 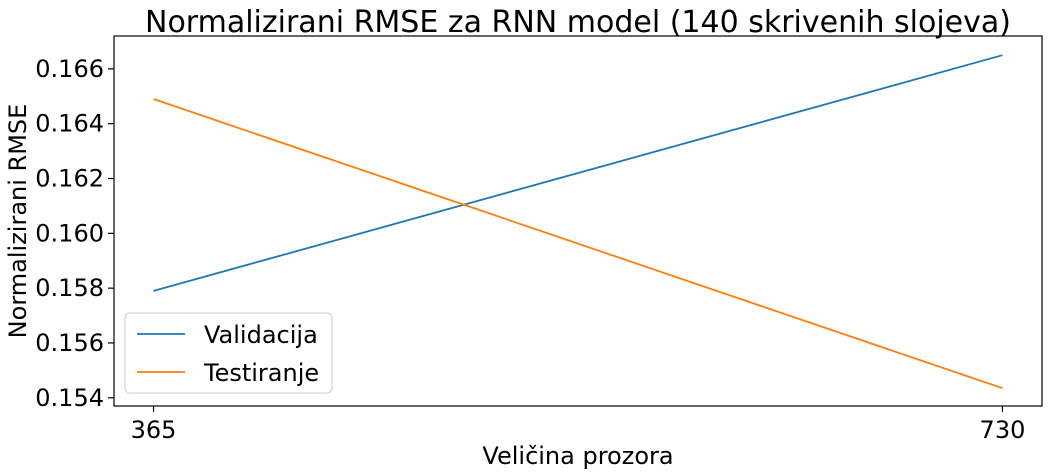 What do you see at coordinates (69, 233) in the screenshot?
I see `y-tick-label: 0.160` at bounding box center [69, 233].